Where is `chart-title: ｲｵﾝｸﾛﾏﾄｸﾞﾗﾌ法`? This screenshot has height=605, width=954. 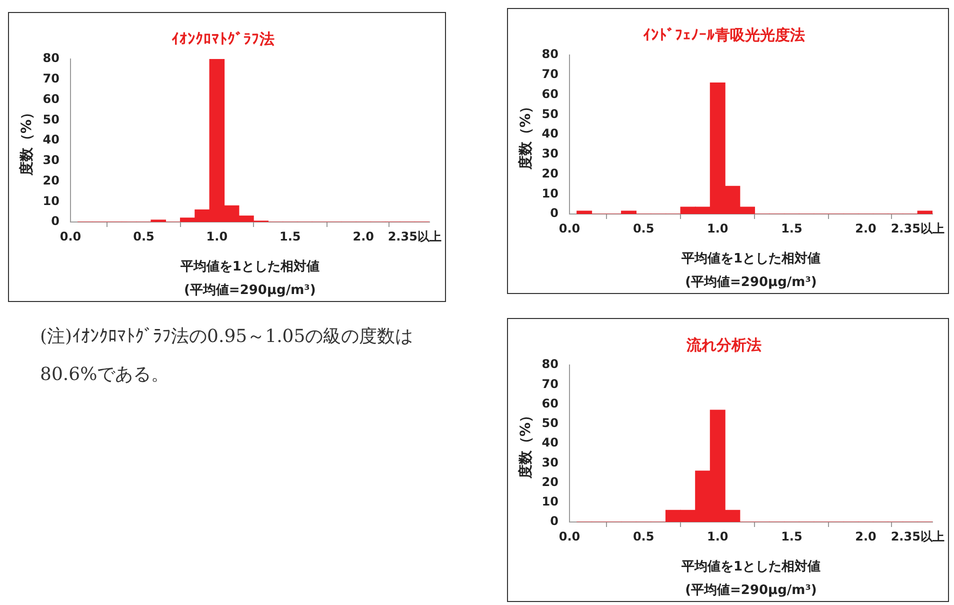
chart-title: ｲｵﾝｸﾛﾏﾄｸﾞﾗﾌ法 is located at coordinates (223, 39).